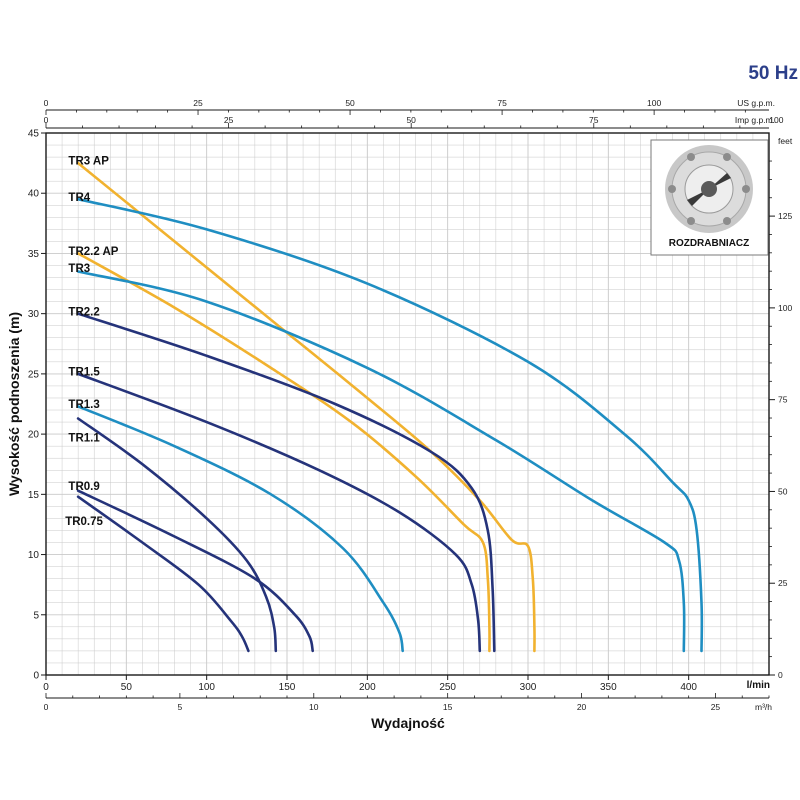 This screenshot has width=800, height=800. What do you see at coordinates (709, 189) in the screenshot?
I see `grinder-impeller-icon` at bounding box center [709, 189].